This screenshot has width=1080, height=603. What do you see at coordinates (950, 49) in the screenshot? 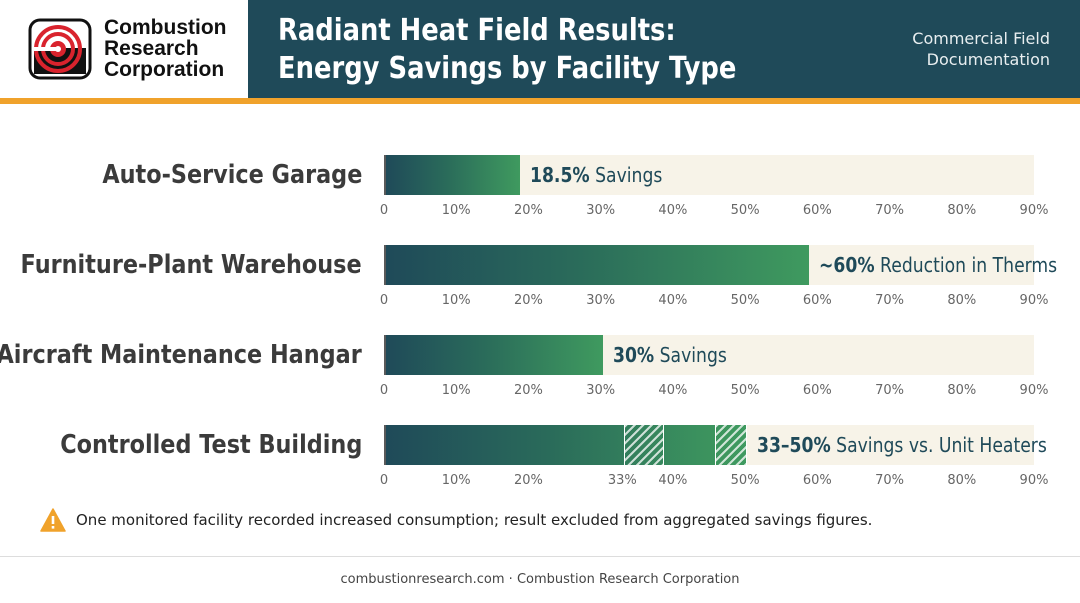
I see `documentation-label: Commercial Field Documentation` at bounding box center [950, 49].